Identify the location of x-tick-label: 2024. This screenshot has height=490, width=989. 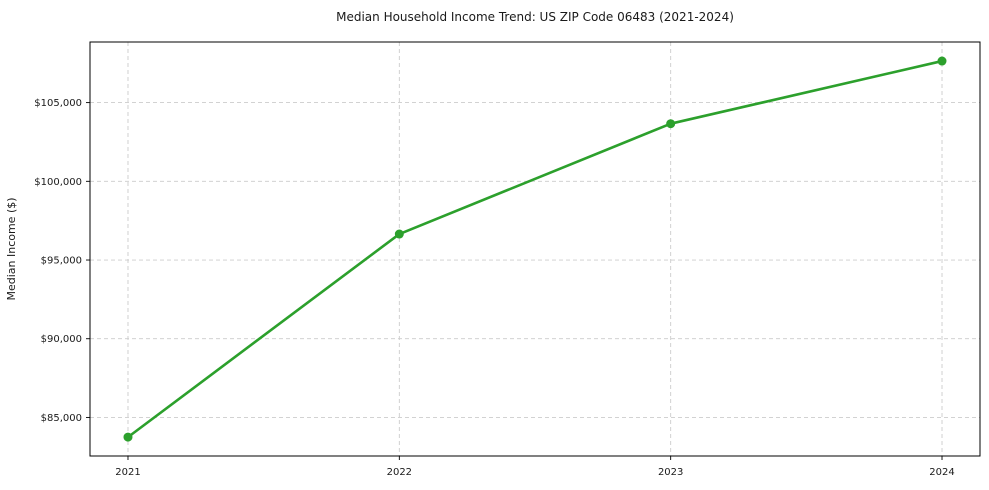
(941, 472).